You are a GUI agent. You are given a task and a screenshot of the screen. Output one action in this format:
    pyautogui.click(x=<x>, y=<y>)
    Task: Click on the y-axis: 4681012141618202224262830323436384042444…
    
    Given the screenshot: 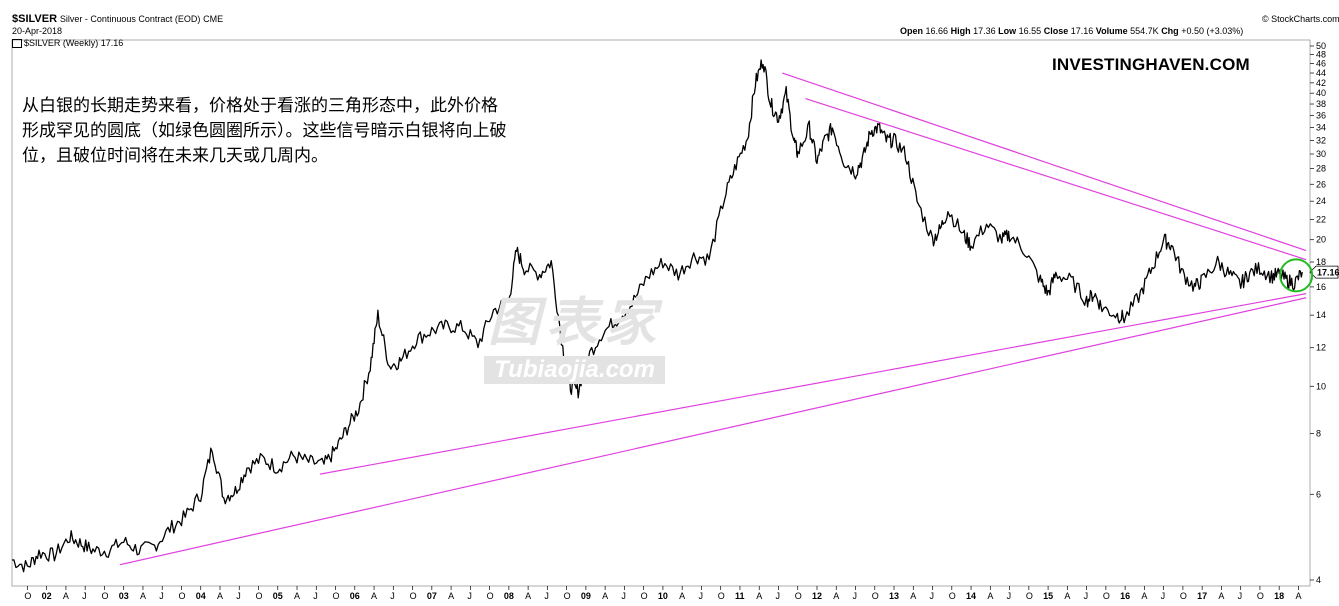 What is the action you would take?
    pyautogui.click(x=1324, y=313)
    